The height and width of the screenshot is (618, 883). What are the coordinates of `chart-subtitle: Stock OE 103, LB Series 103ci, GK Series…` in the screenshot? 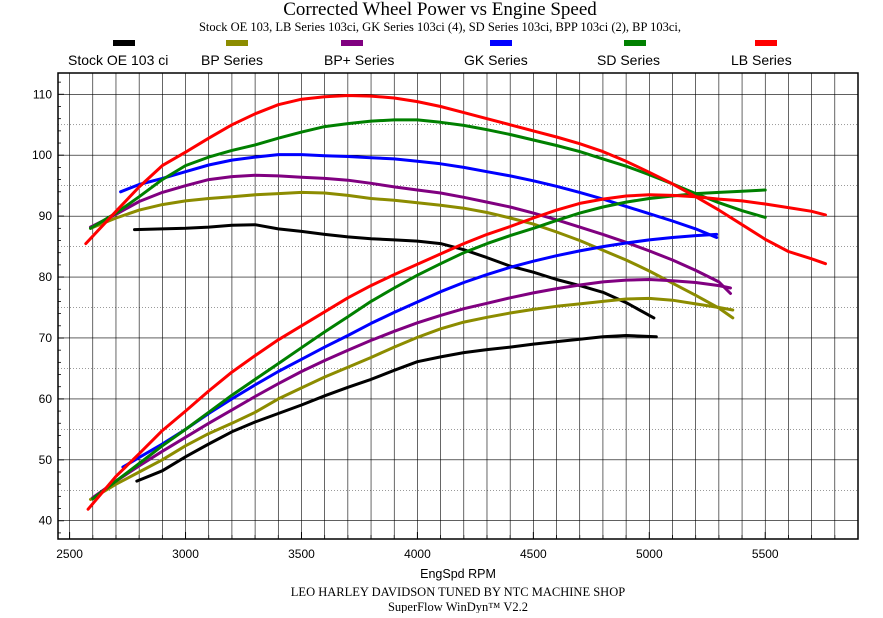 It's located at (440, 27).